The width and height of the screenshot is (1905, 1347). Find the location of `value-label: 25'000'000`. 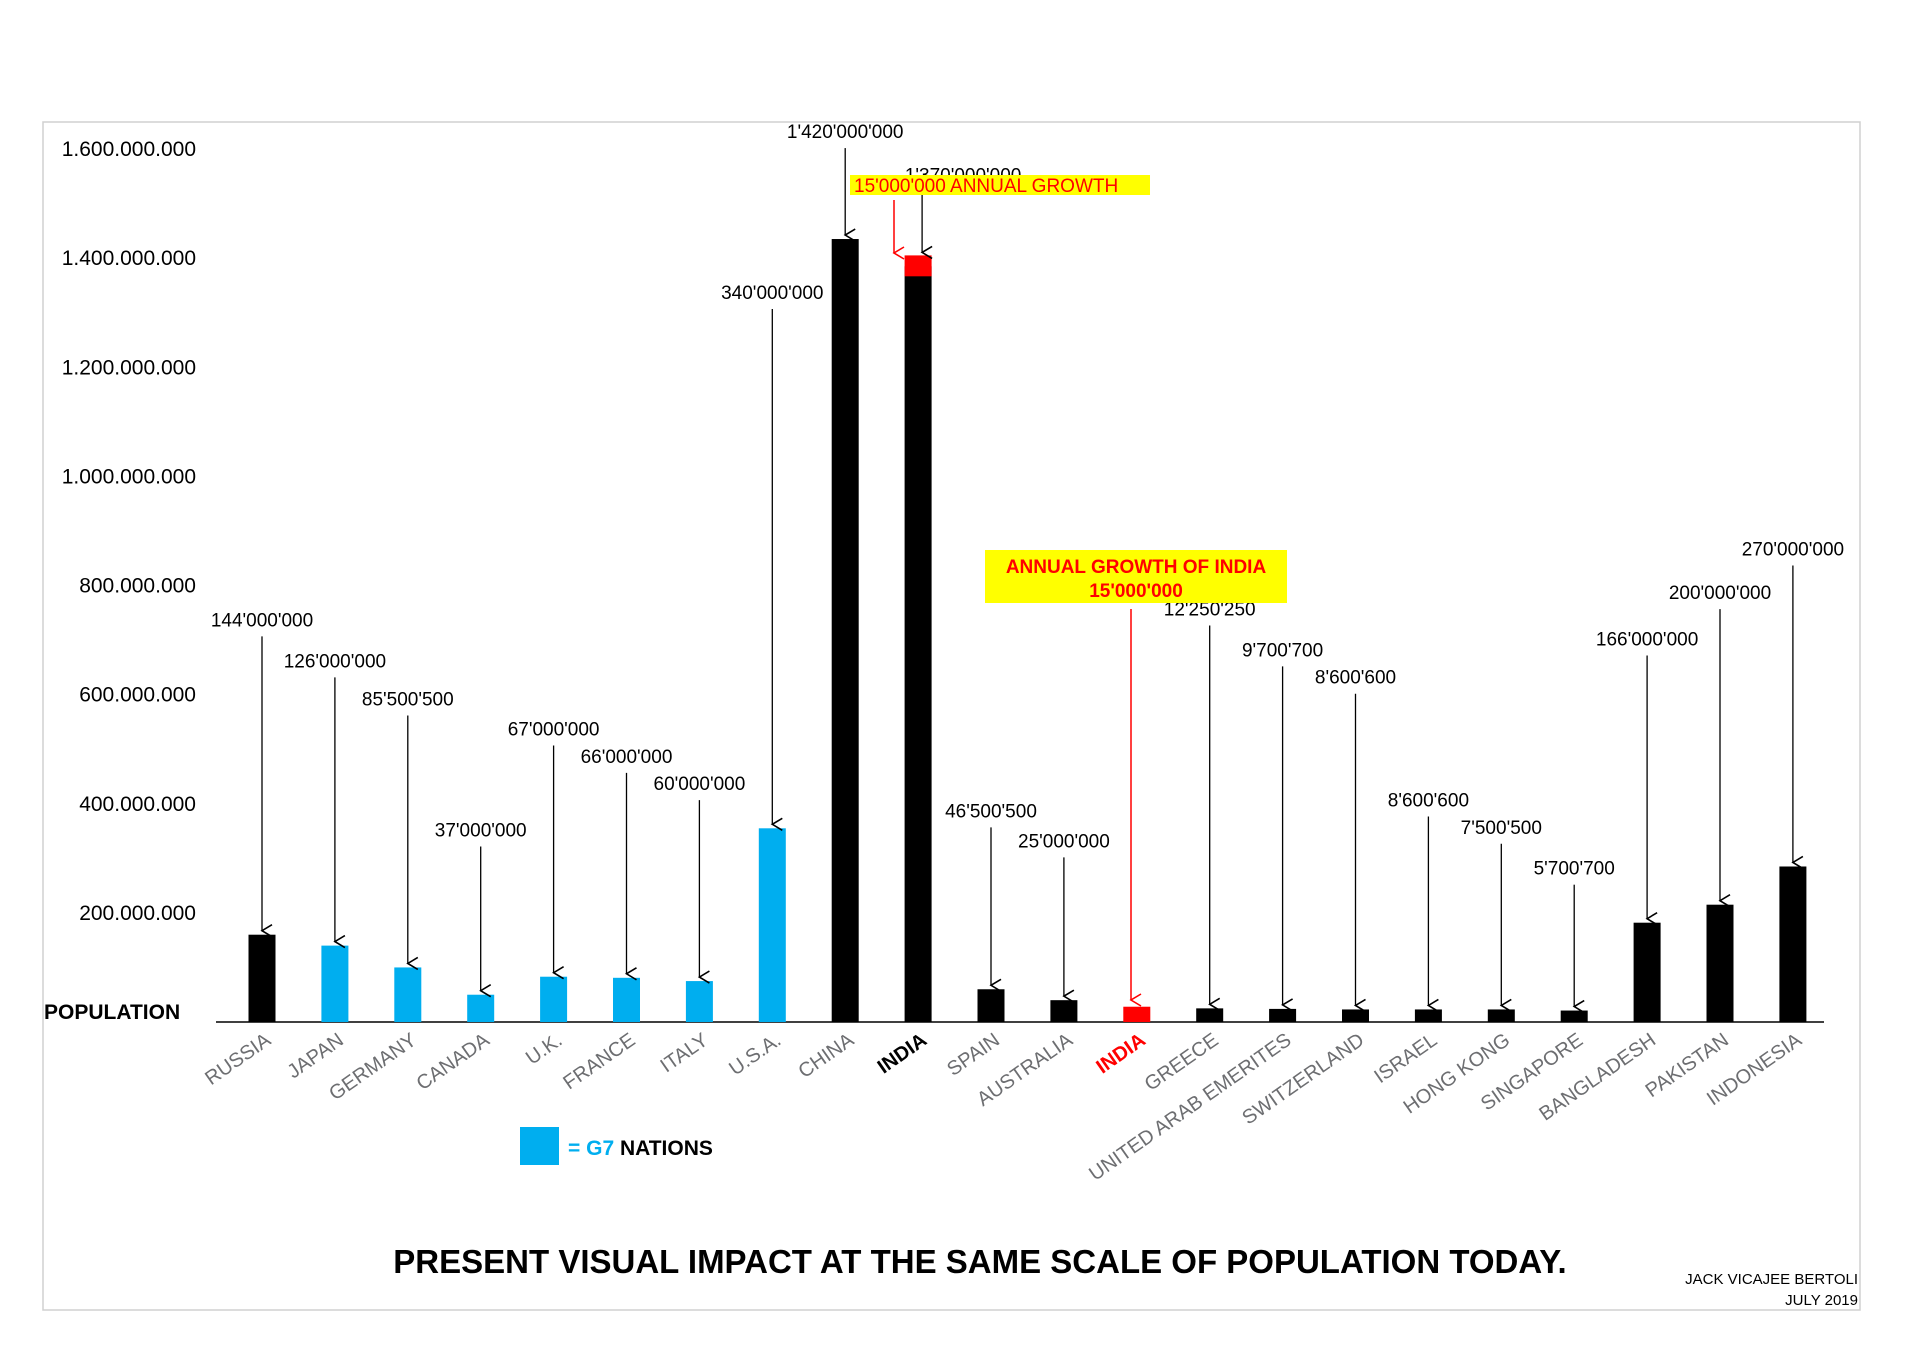

value-label: 25'000'000 is located at coordinates (1064, 841).